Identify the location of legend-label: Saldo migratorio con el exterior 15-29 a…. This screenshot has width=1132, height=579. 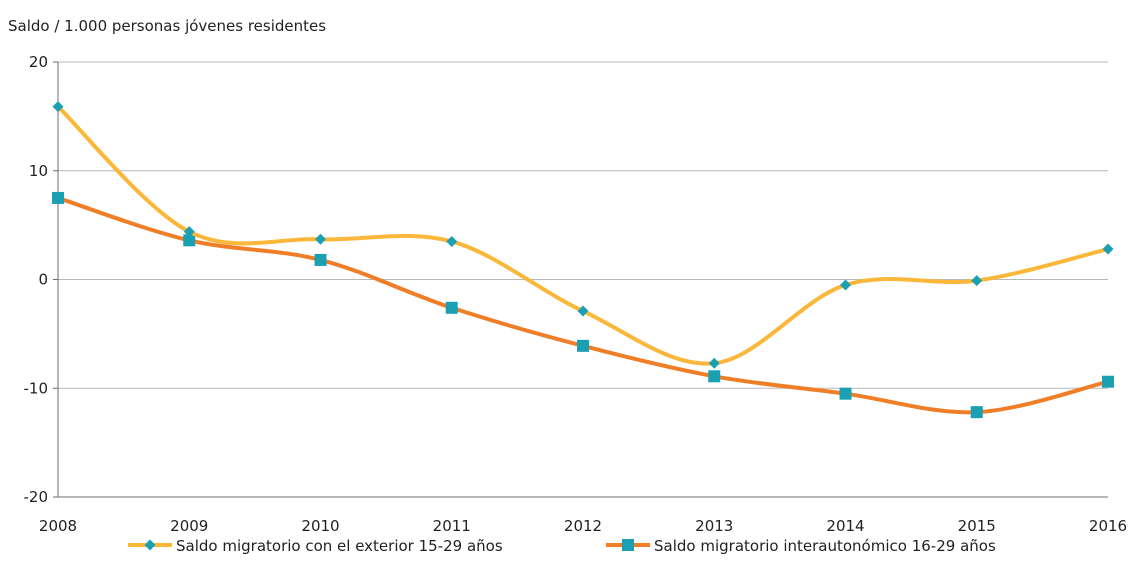
(339, 546).